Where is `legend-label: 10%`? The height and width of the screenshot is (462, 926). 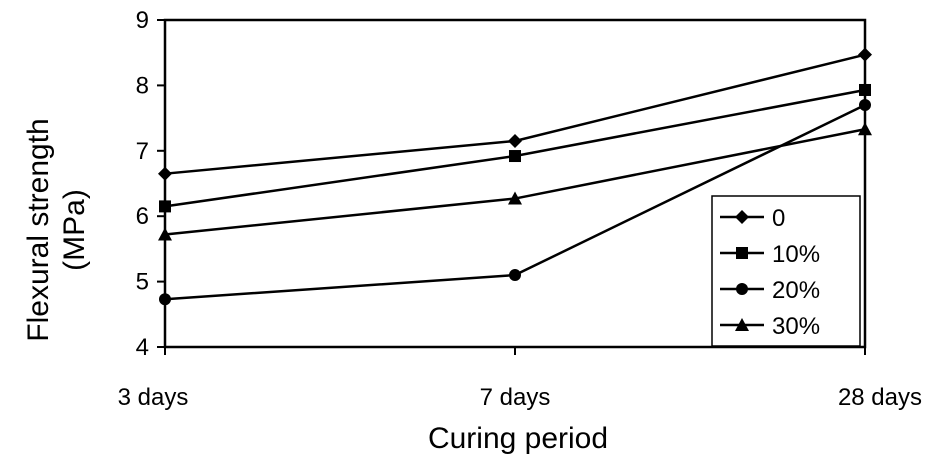 legend-label: 10% is located at coordinates (796, 254).